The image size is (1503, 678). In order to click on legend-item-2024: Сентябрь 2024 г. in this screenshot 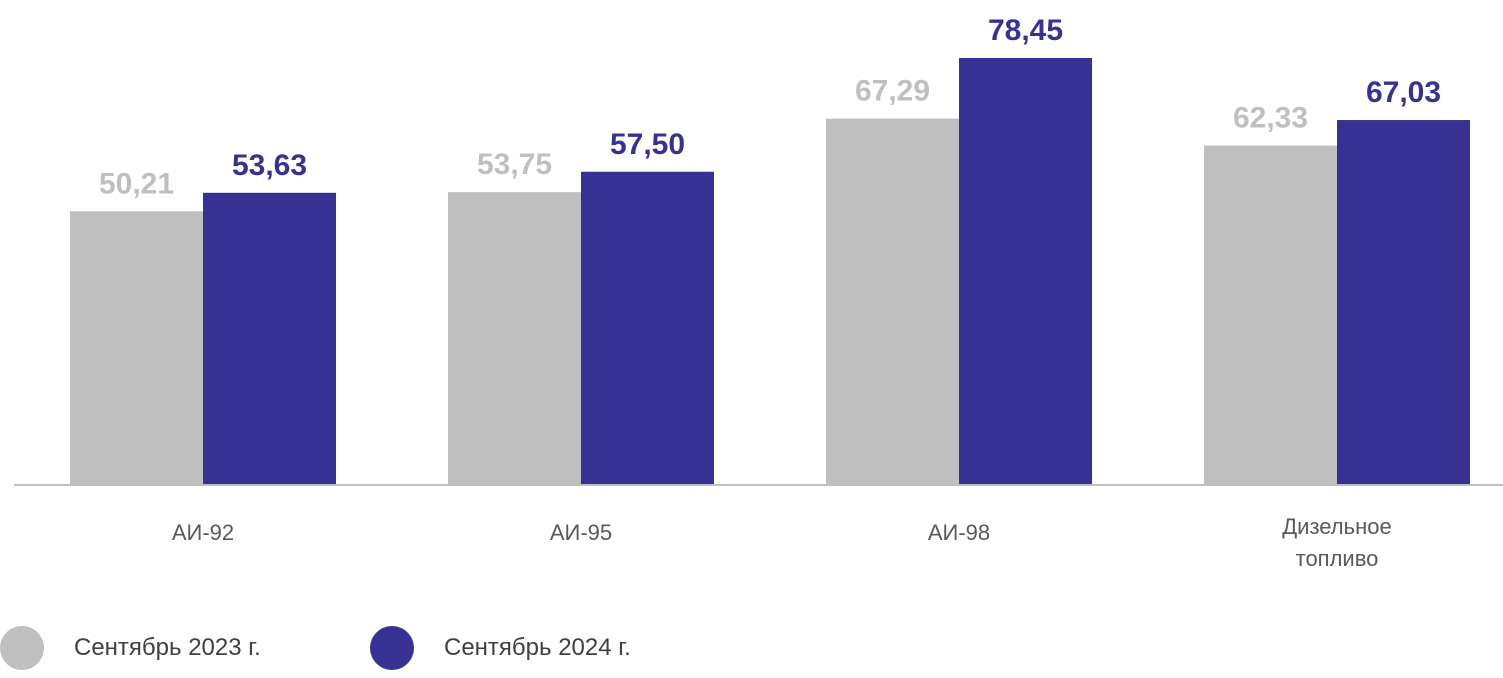, I will do `click(500, 648)`.